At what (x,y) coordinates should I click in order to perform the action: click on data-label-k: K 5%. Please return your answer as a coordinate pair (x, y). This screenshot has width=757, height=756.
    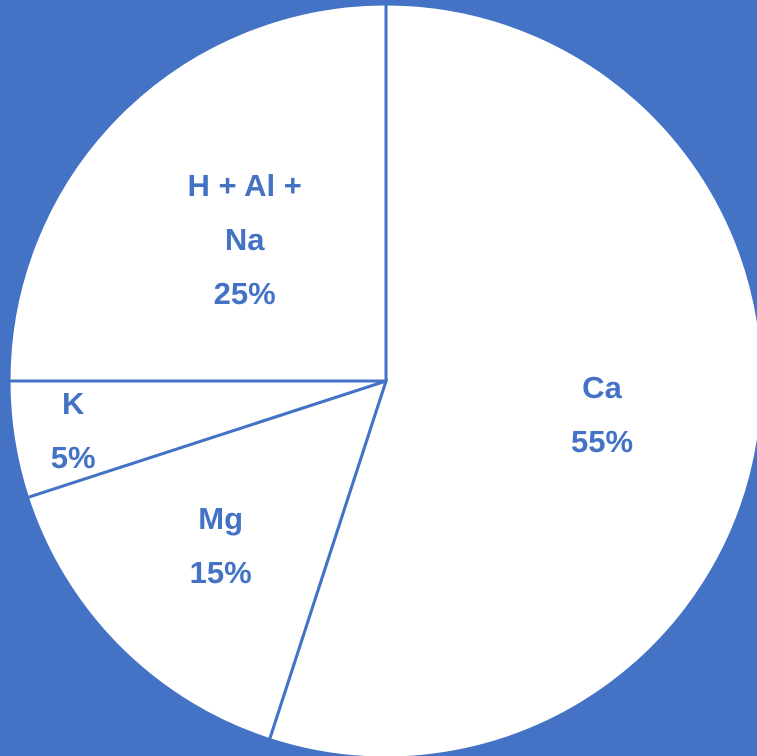
    Looking at the image, I should click on (73, 431).